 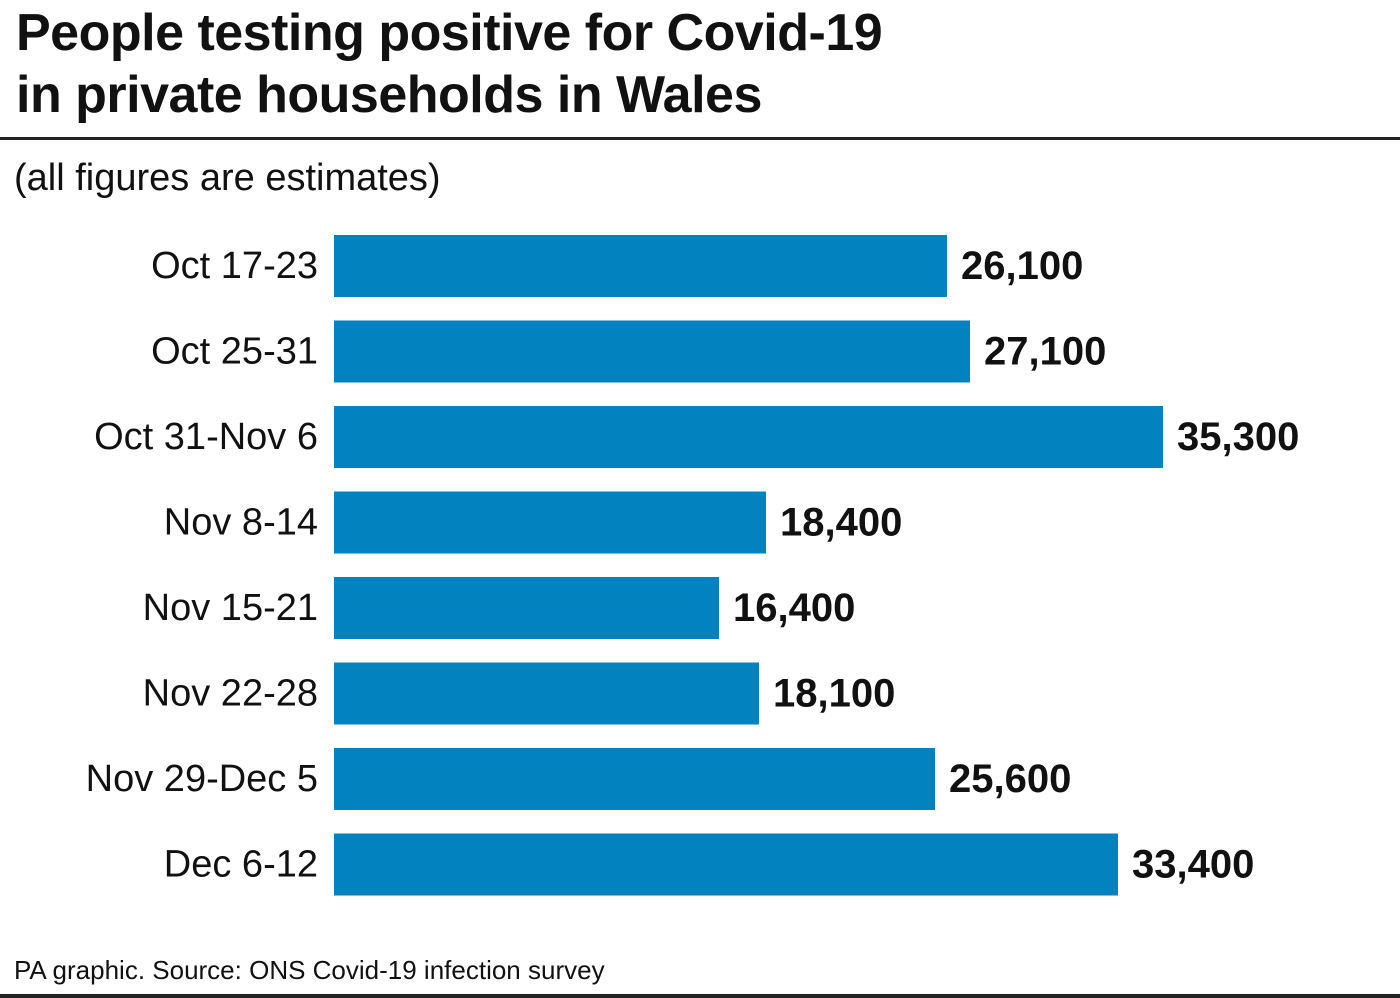 I want to click on value-label: 25,600, so click(x=1010, y=779).